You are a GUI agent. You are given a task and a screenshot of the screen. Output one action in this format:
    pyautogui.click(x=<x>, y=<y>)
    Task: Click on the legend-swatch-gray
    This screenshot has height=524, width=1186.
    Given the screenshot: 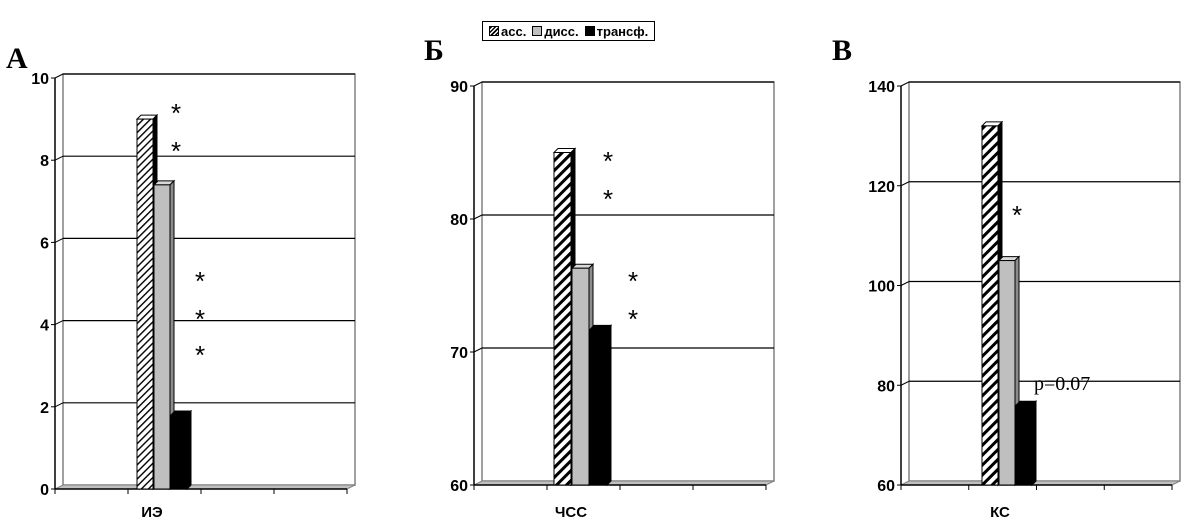 What is the action you would take?
    pyautogui.click(x=537, y=31)
    